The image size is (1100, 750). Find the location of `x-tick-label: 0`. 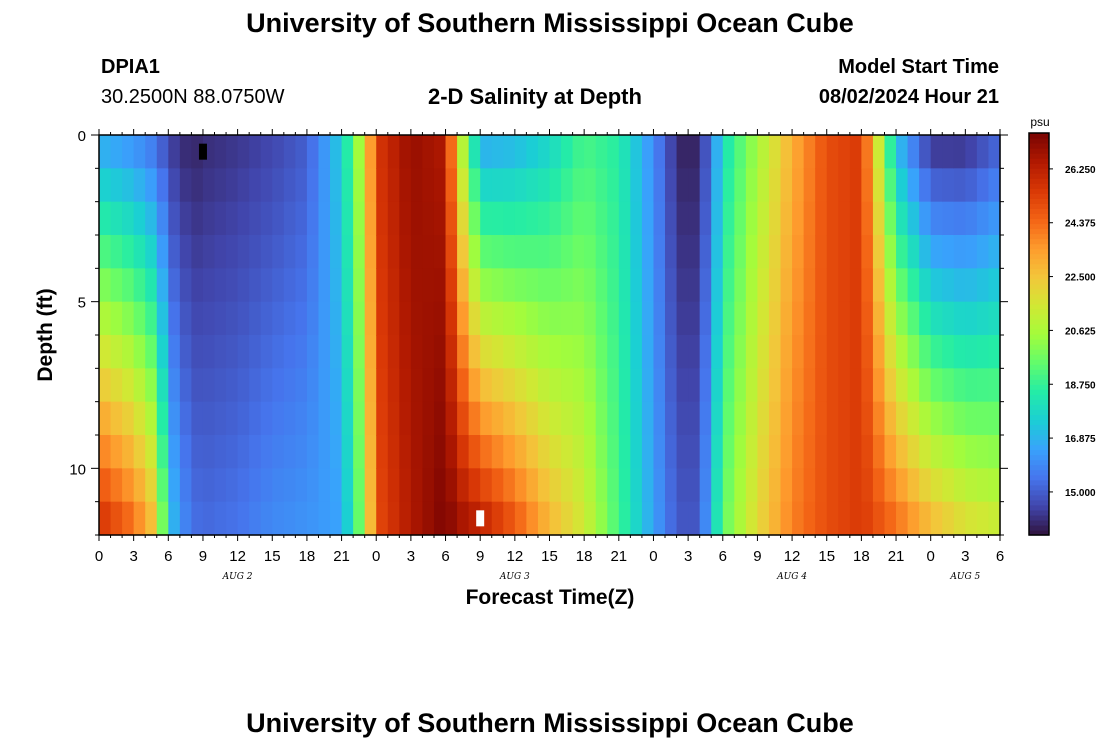

x-tick-label: 0 is located at coordinates (376, 556).